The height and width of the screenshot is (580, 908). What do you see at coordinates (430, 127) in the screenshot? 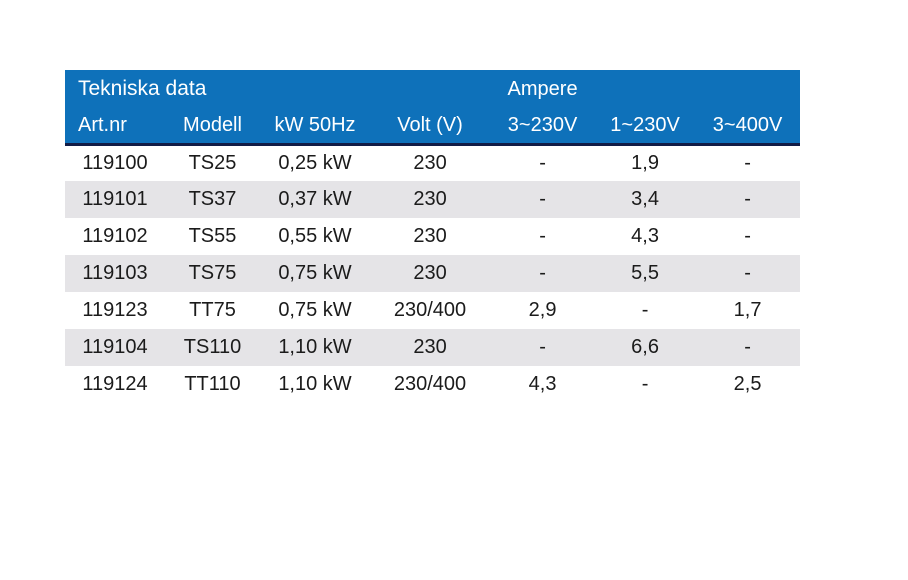
I see `column-header-volt: Volt (V)` at bounding box center [430, 127].